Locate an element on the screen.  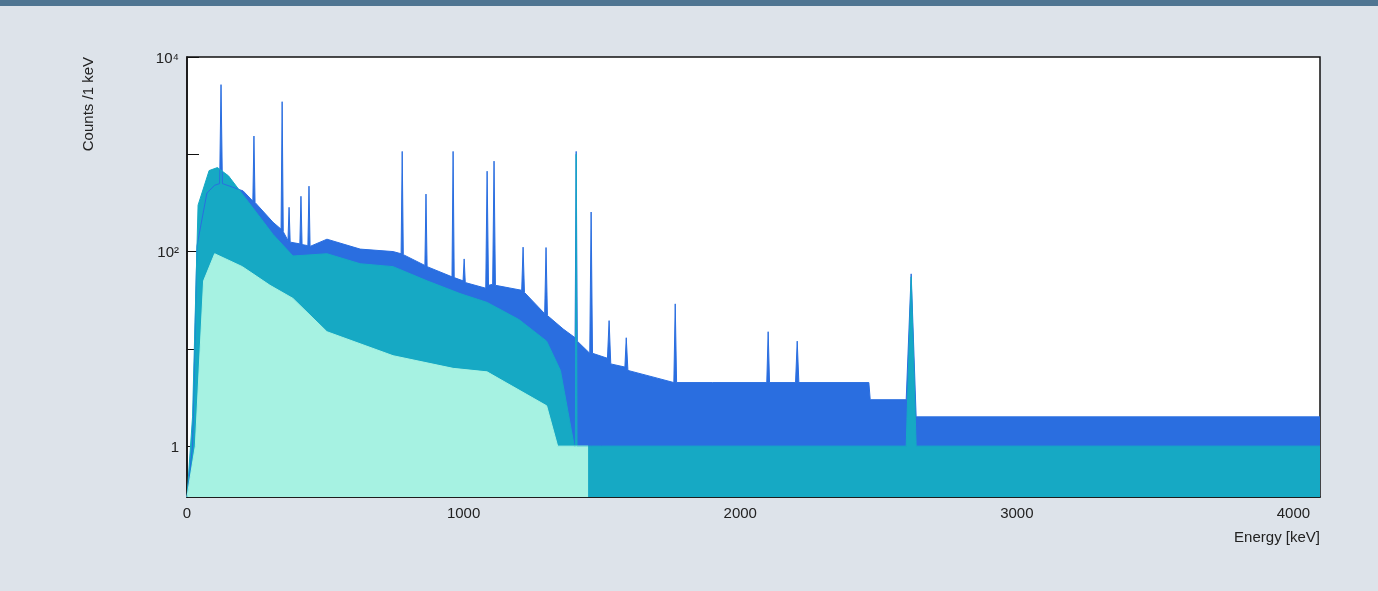
x-tick-label: 4000 is located at coordinates (1293, 512).